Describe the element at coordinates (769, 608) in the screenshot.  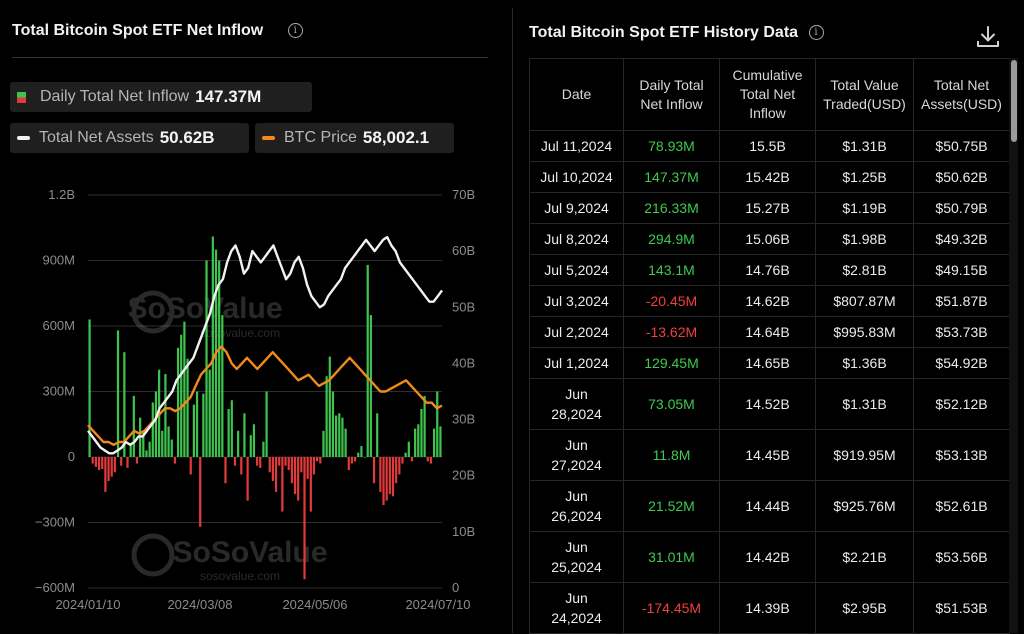
I see `table-row: Jun 24,2024 -174.45M 14.39B $2.95B $51.53B` at that location.